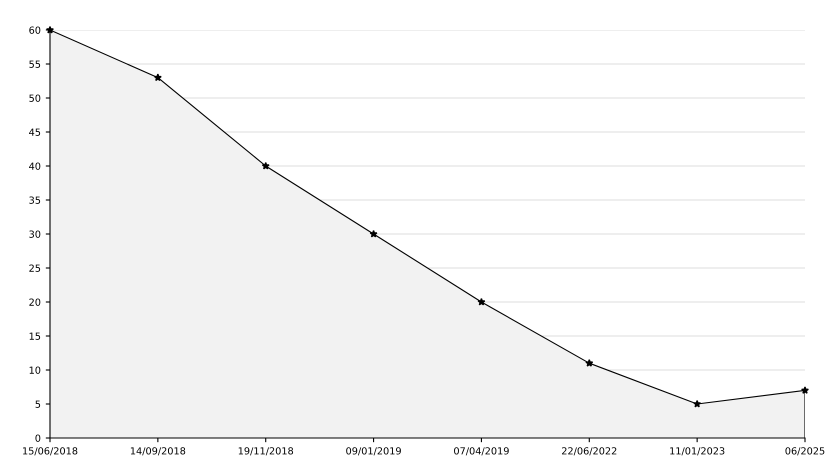 This screenshot has width=834, height=468. Describe the element at coordinates (34, 64) in the screenshot. I see `y-tick-label: 55` at that location.